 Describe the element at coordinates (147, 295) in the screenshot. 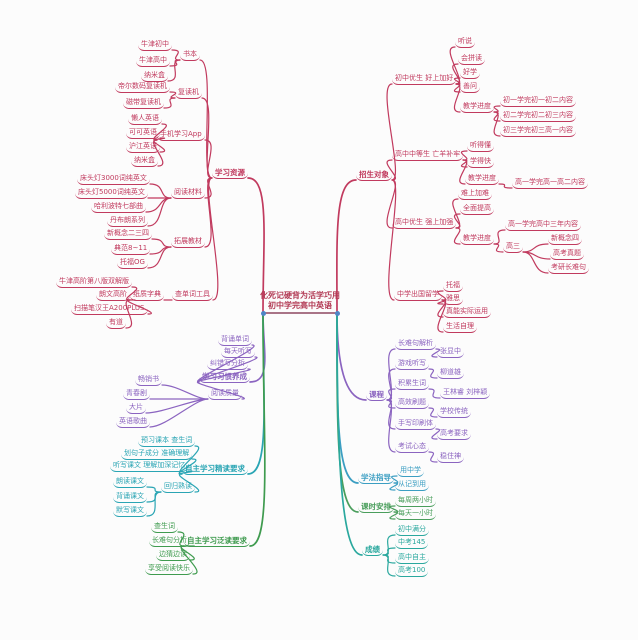

I see `mindmap-node: 纸质字典` at that location.